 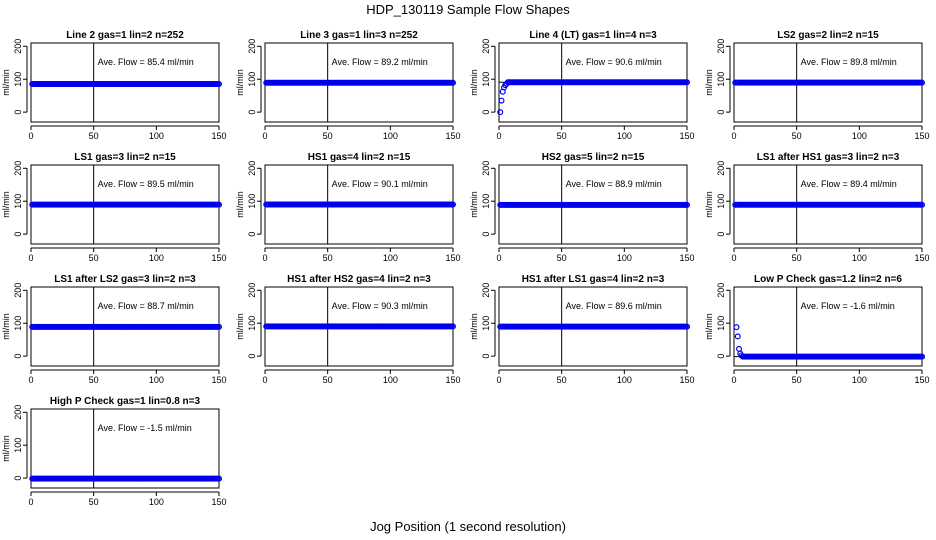 I want to click on average-flow-annotation: Ave. Flow = 89.2 ml/min, so click(x=380, y=62).